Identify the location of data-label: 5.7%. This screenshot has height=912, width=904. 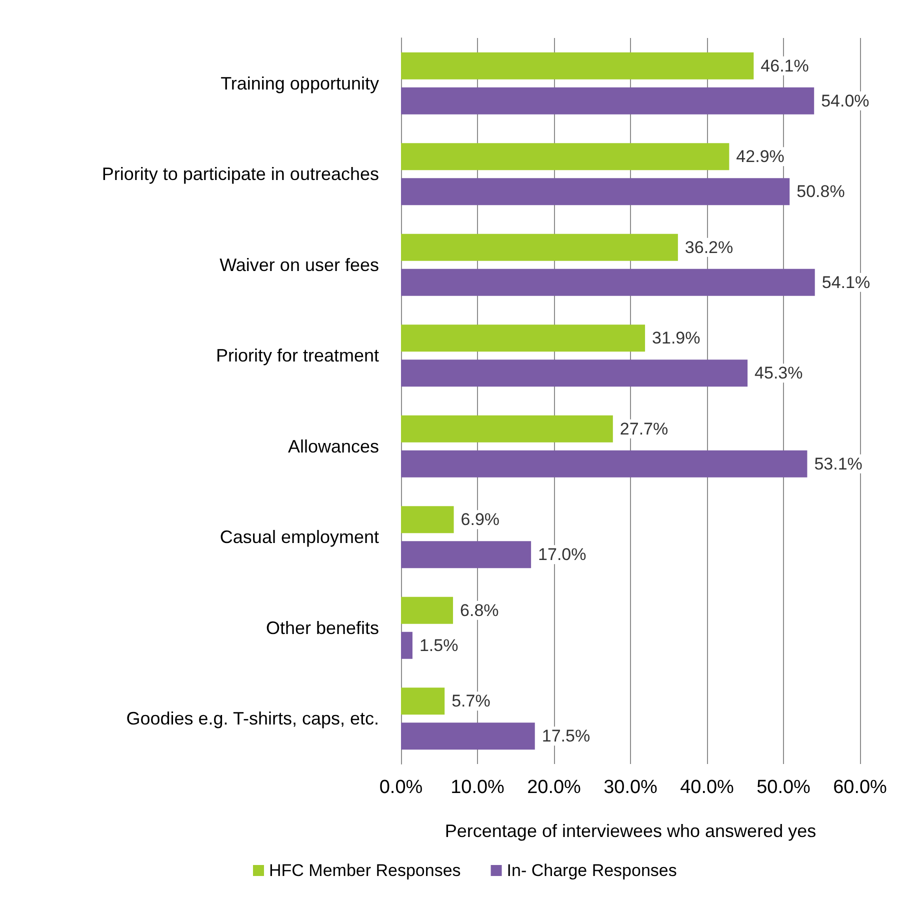
(471, 701).